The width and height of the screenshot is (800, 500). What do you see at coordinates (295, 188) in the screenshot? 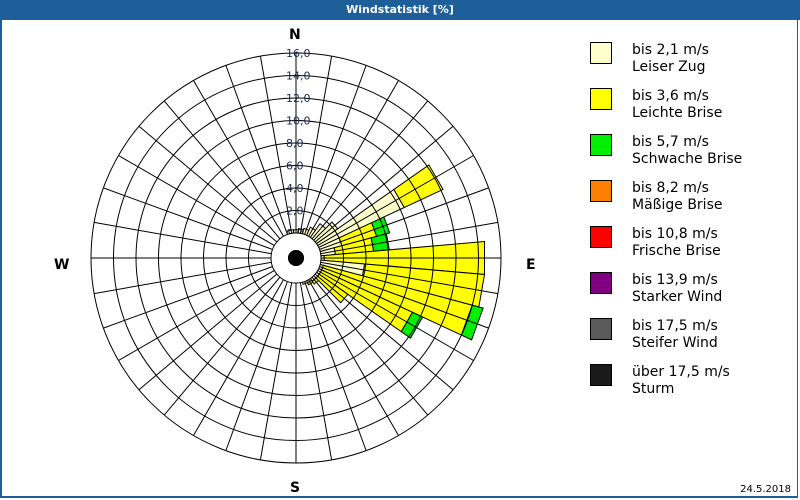
I see `svg-text: 4,0` at bounding box center [295, 188].